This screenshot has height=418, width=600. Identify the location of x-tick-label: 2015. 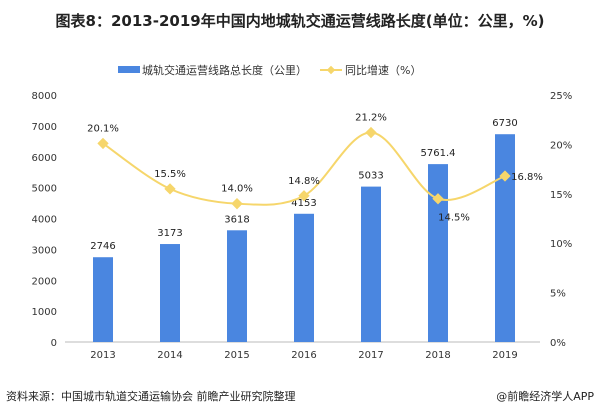
(236, 355).